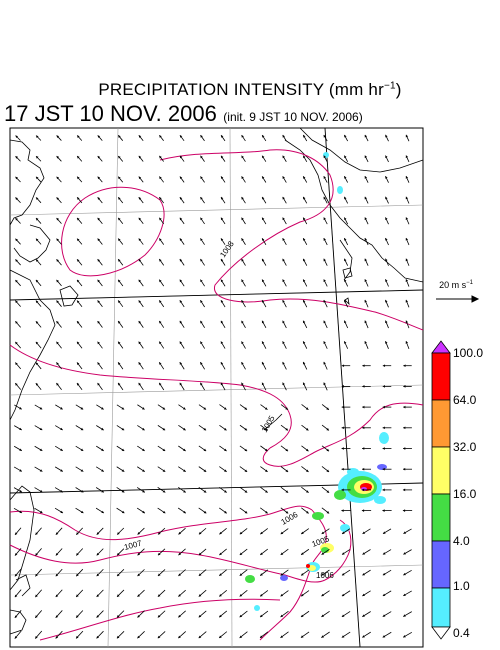 The height and width of the screenshot is (650, 500). Describe the element at coordinates (32, 345) in the screenshot. I see `coast-china-east` at that location.